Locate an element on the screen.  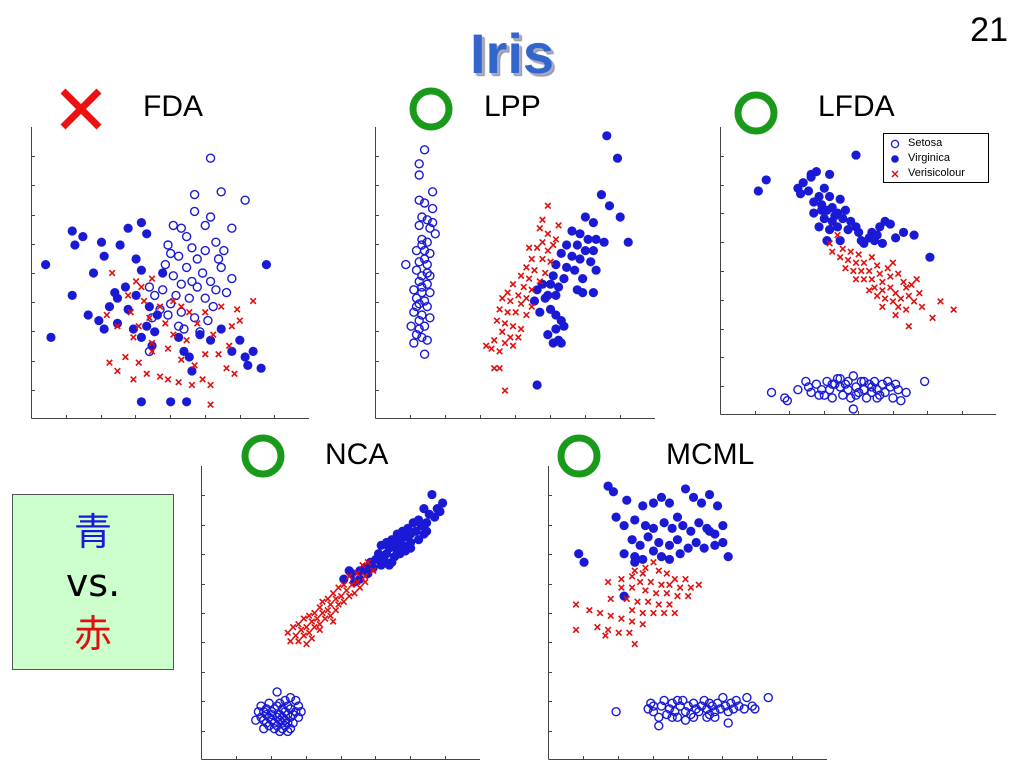
panel-title-mcml: MCML is located at coordinates (710, 454).